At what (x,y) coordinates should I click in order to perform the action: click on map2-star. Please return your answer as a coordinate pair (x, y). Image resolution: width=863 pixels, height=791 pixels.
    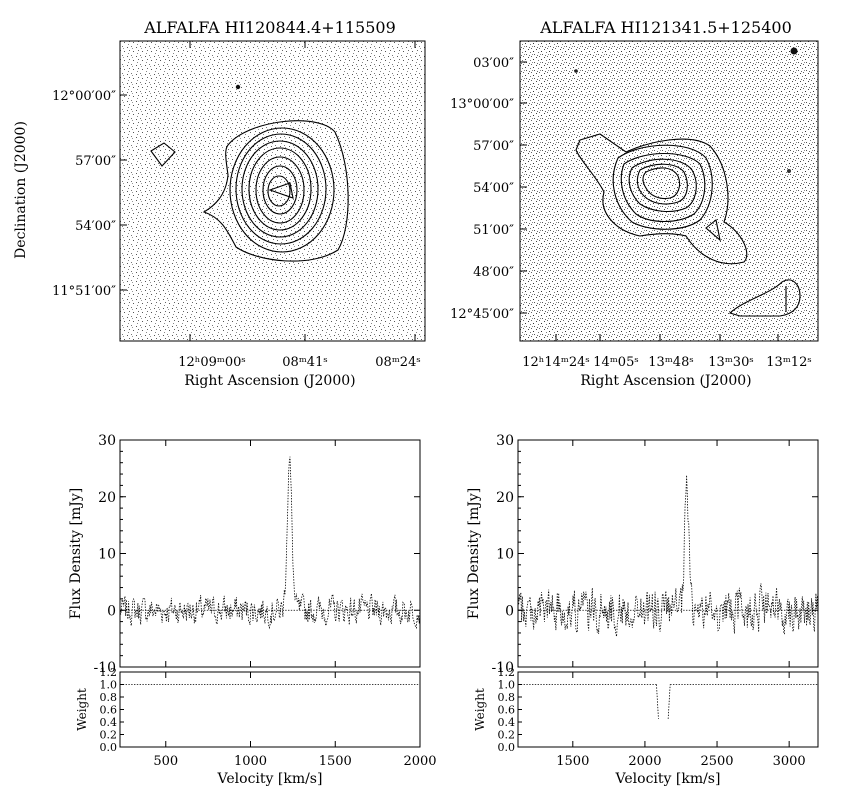
    Looking at the image, I should click on (794, 51).